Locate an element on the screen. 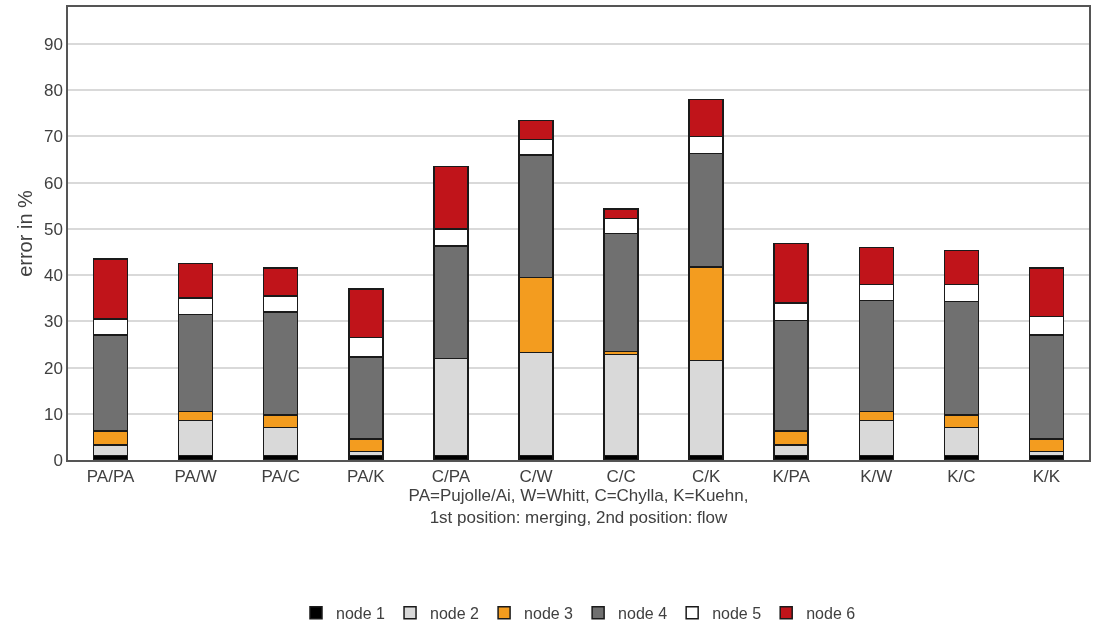 This screenshot has width=1097, height=635. y-tick-label: 90 is located at coordinates (53, 44).